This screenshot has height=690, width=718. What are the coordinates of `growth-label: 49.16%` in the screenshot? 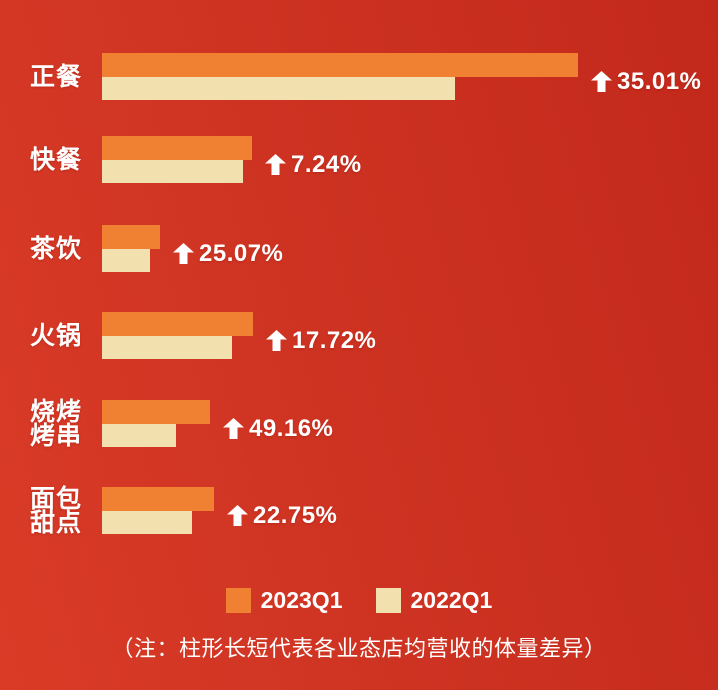 It's located at (278, 428).